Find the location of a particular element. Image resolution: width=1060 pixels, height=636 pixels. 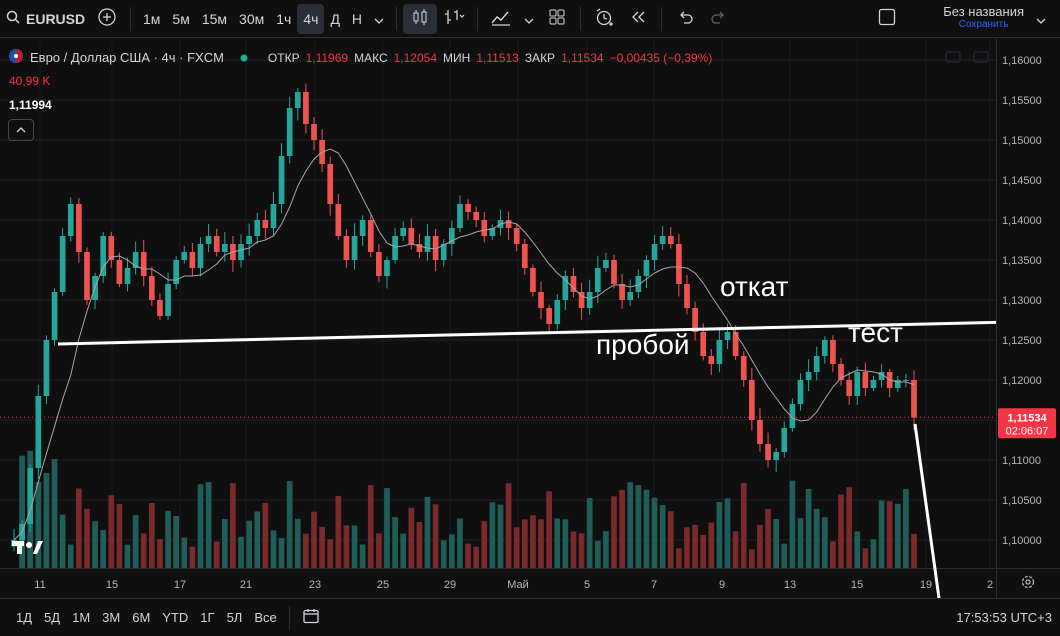

layout-grid-button is located at coordinates (557, 19).